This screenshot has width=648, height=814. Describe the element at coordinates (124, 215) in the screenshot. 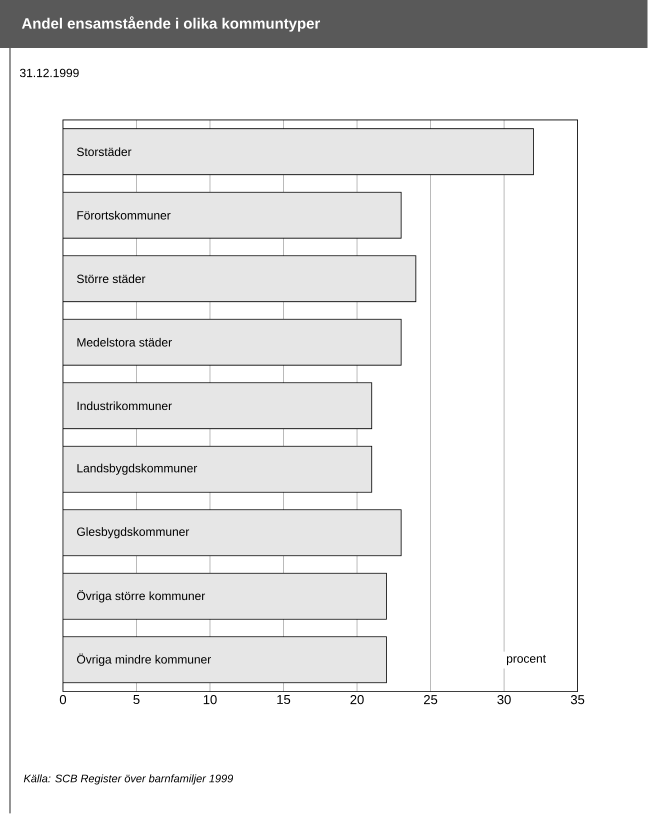

I see `y-tick-label: Förortskommuner` at that location.